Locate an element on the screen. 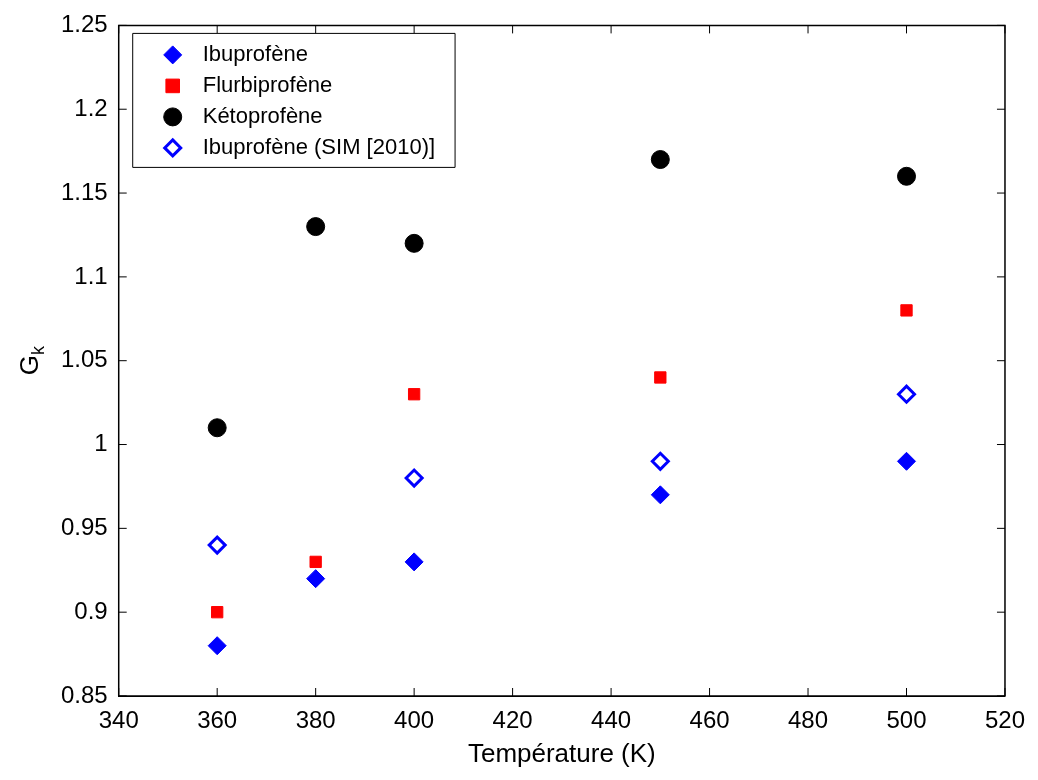 The height and width of the screenshot is (780, 1038). legend-label: Flurbiprofène is located at coordinates (267, 84).